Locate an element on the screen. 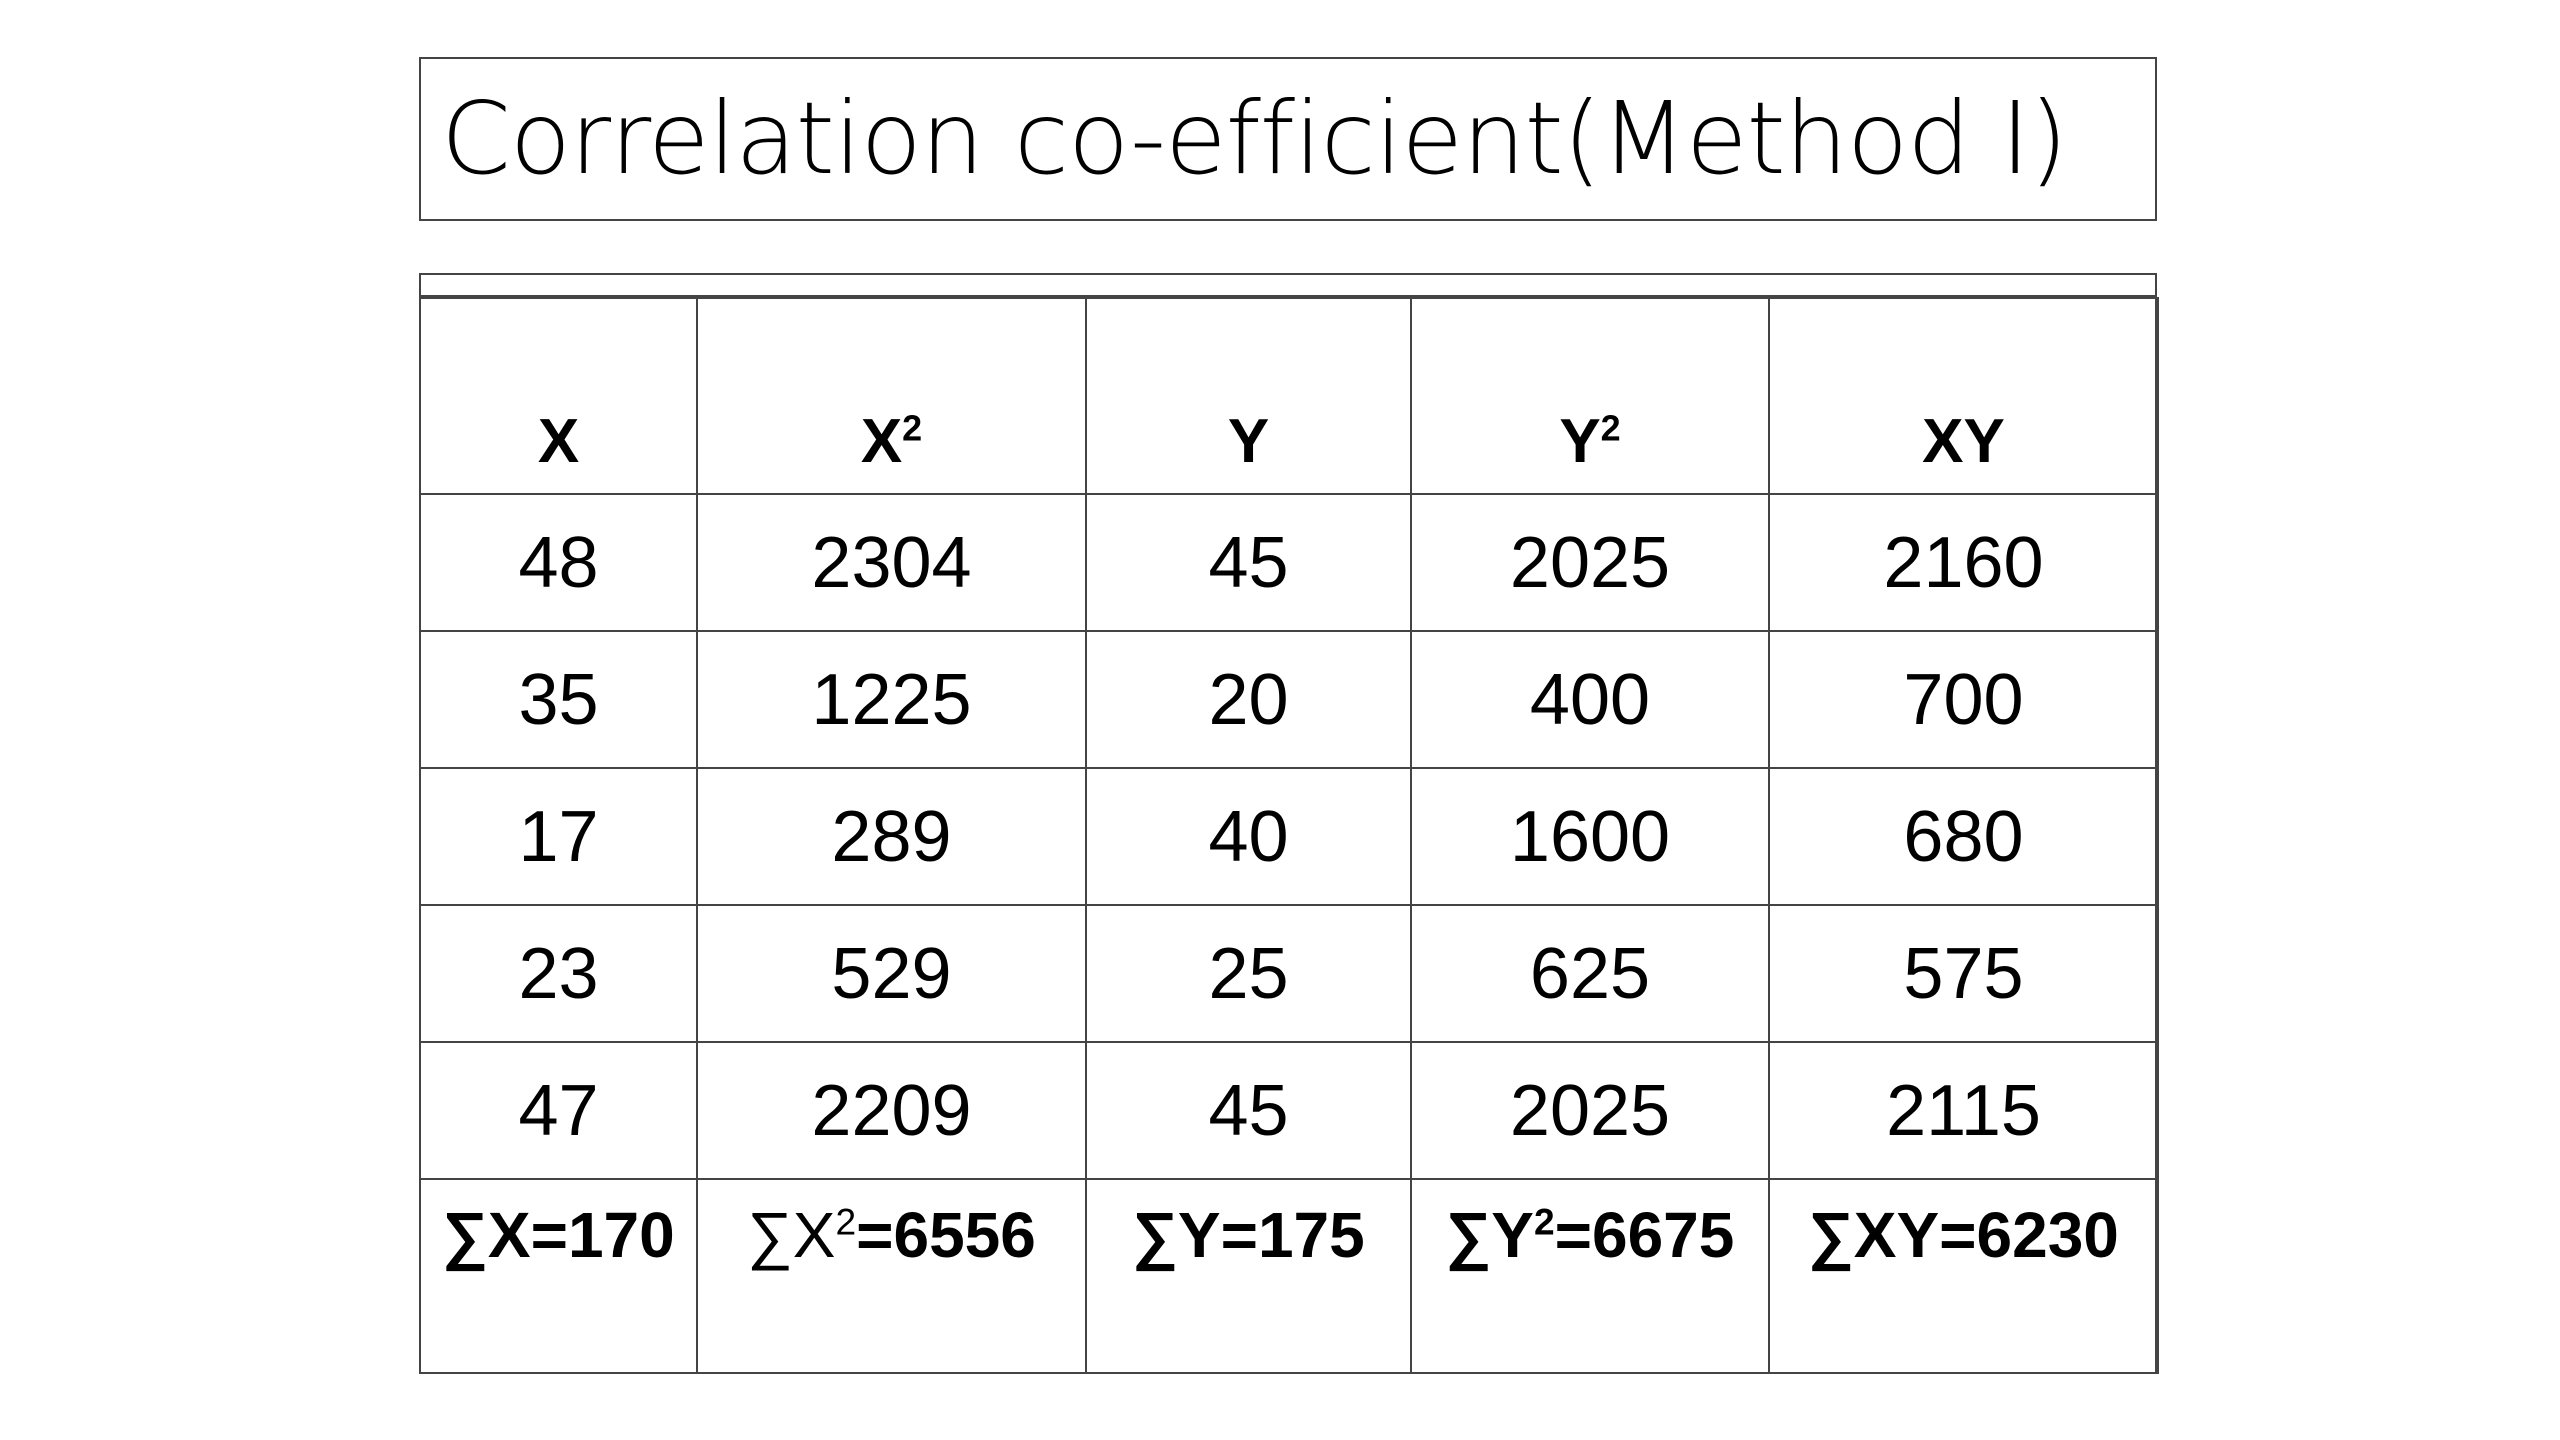 This screenshot has width=2560, height=1440. sum-y-squared: ∑Y2=6675 is located at coordinates (1590, 1276).